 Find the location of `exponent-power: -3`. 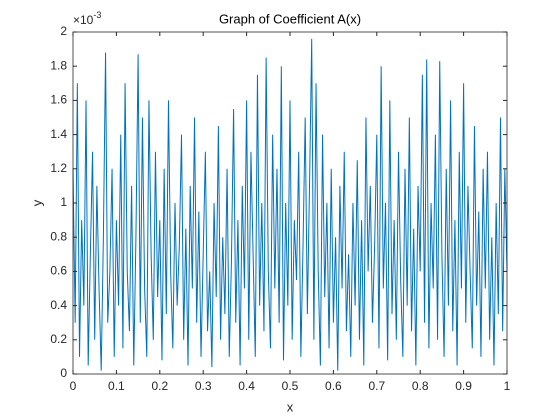

exponent-power: -3 is located at coordinates (97, 15).